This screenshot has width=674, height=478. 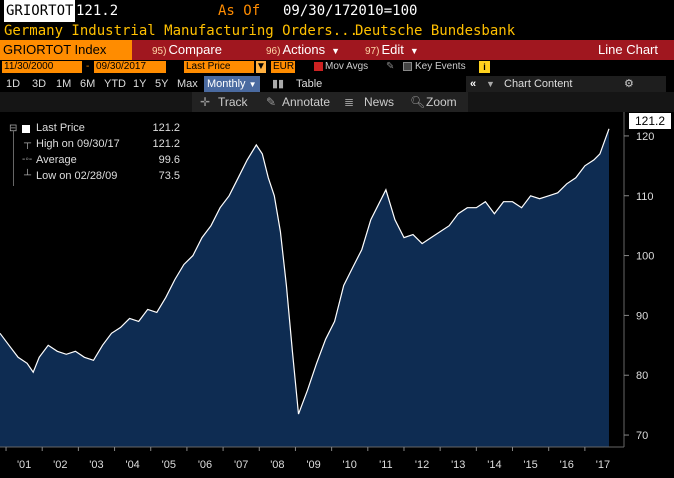 I want to click on x-tick-label: '12, so click(x=422, y=465).